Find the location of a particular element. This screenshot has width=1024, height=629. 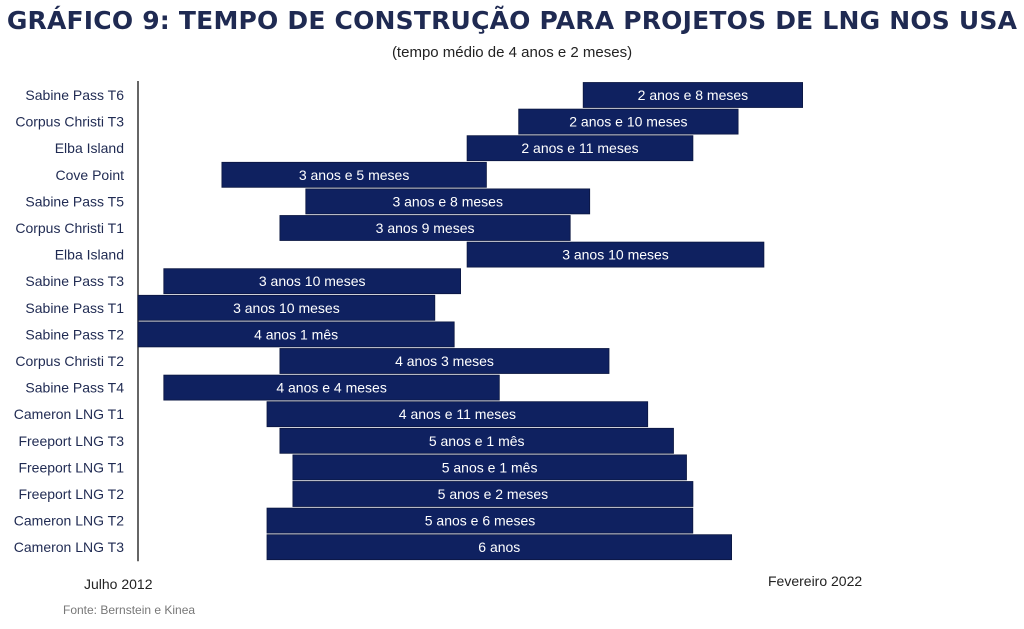

bar-duration-label: 2 anos e 8 meses is located at coordinates (693, 95).